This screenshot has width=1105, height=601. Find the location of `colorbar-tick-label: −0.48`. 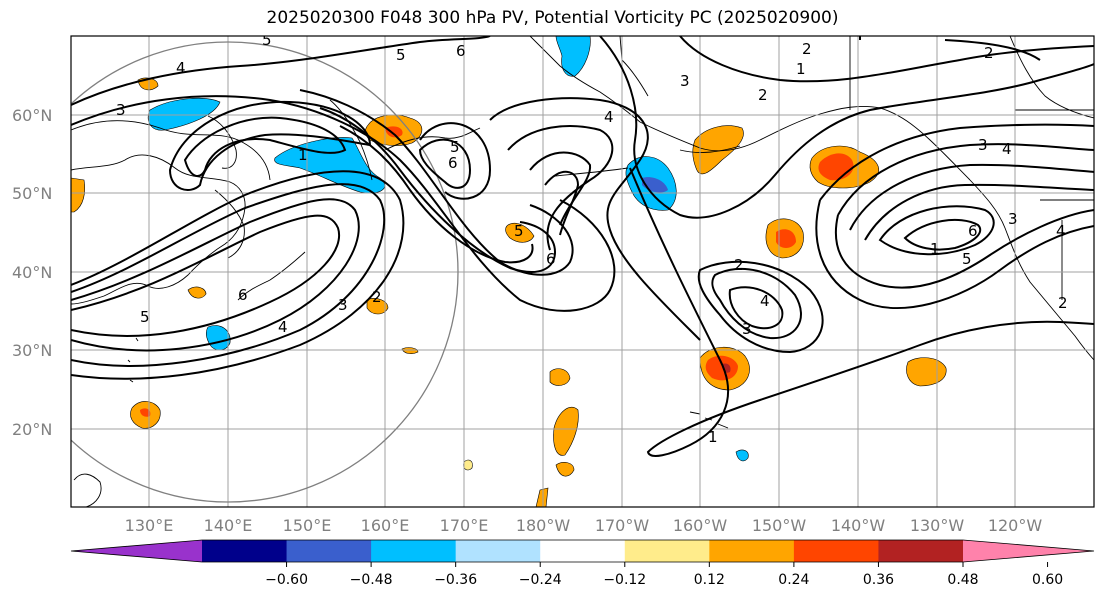

colorbar-tick-label: −0.48 is located at coordinates (371, 580).